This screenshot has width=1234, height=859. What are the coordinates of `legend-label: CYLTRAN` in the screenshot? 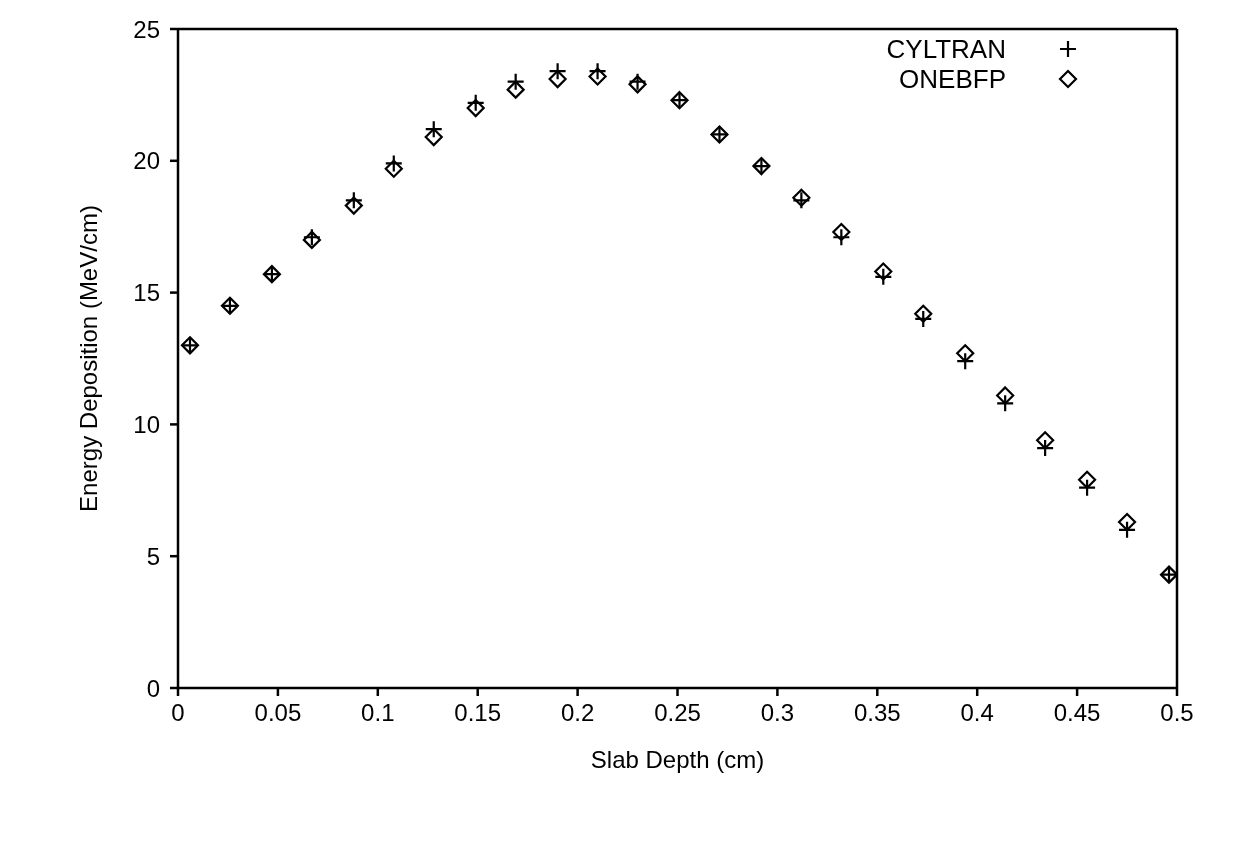 It's located at (946, 49).